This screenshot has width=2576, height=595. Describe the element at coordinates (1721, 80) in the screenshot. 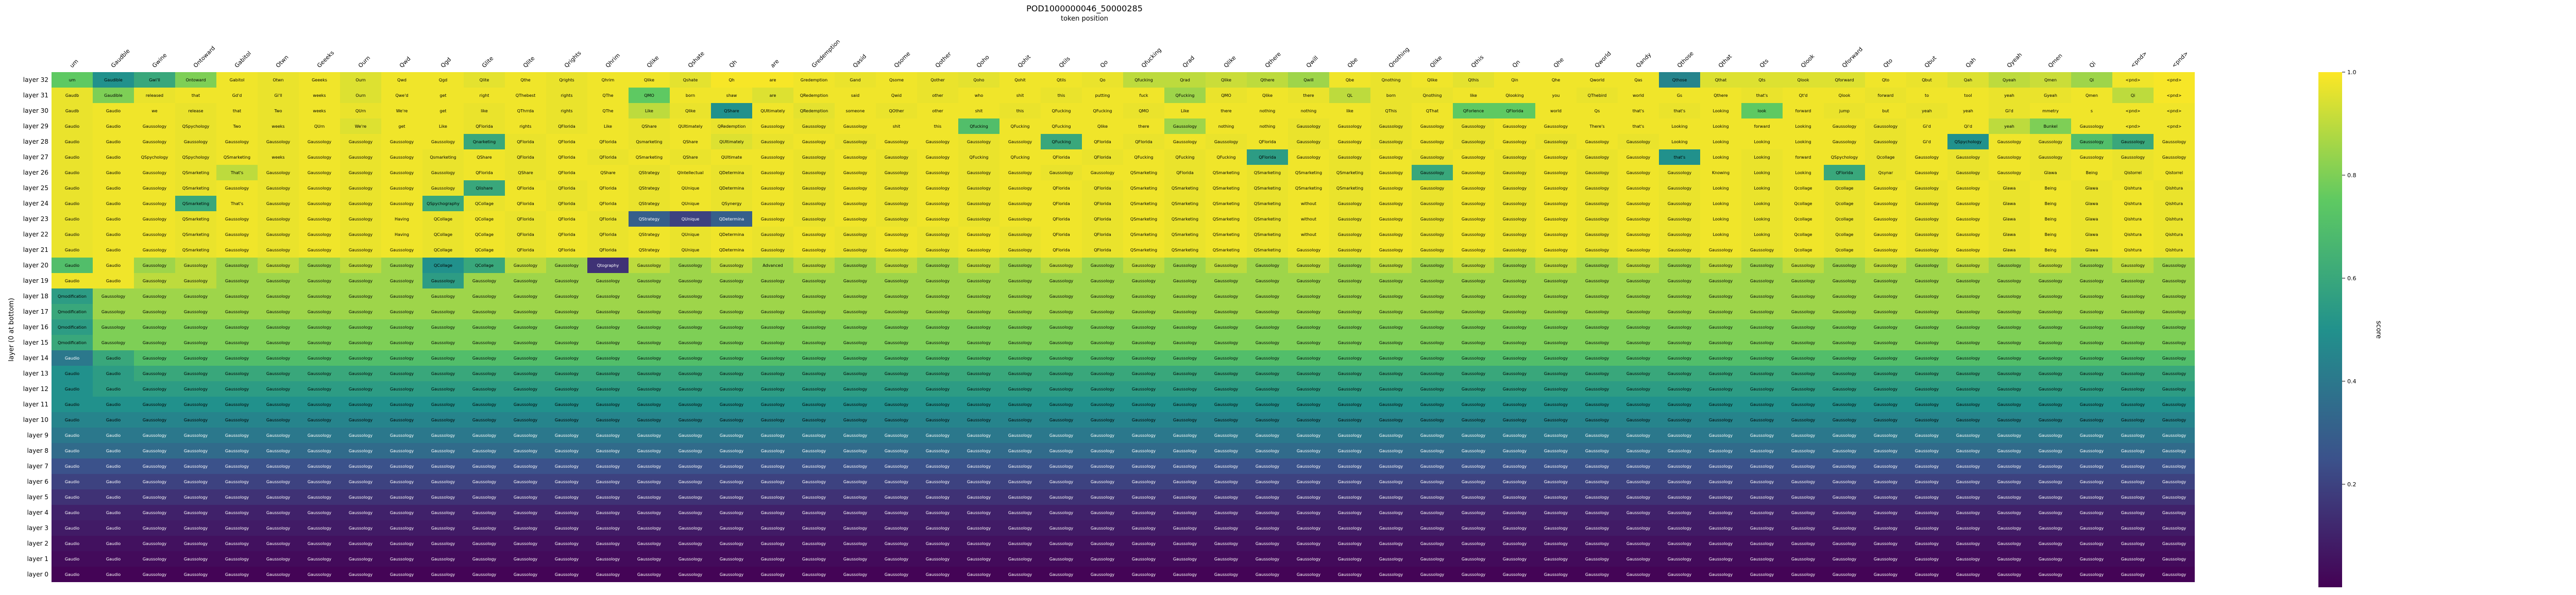

I see `cell-label: Qthat` at that location.